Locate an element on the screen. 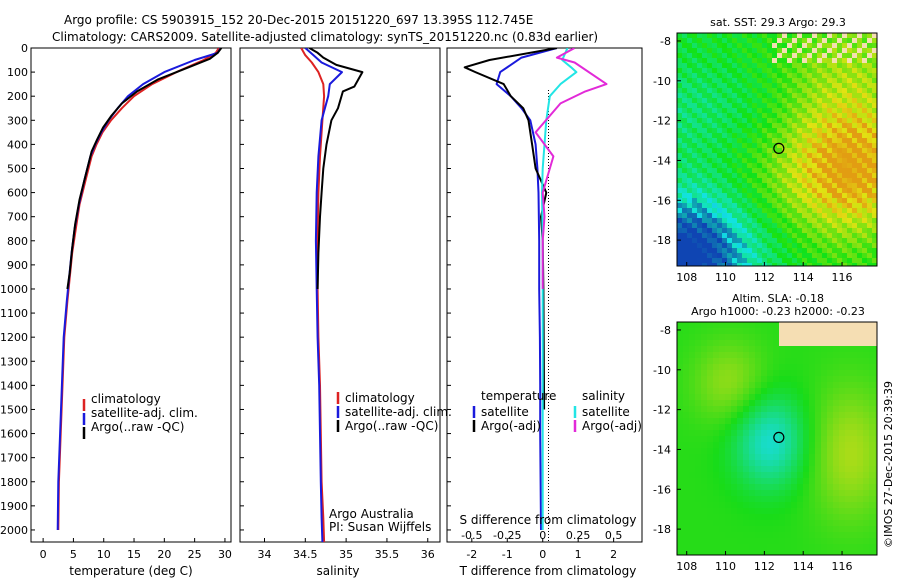 The width and height of the screenshot is (900, 580). depth-tick-label: 0 is located at coordinates (24, 48).